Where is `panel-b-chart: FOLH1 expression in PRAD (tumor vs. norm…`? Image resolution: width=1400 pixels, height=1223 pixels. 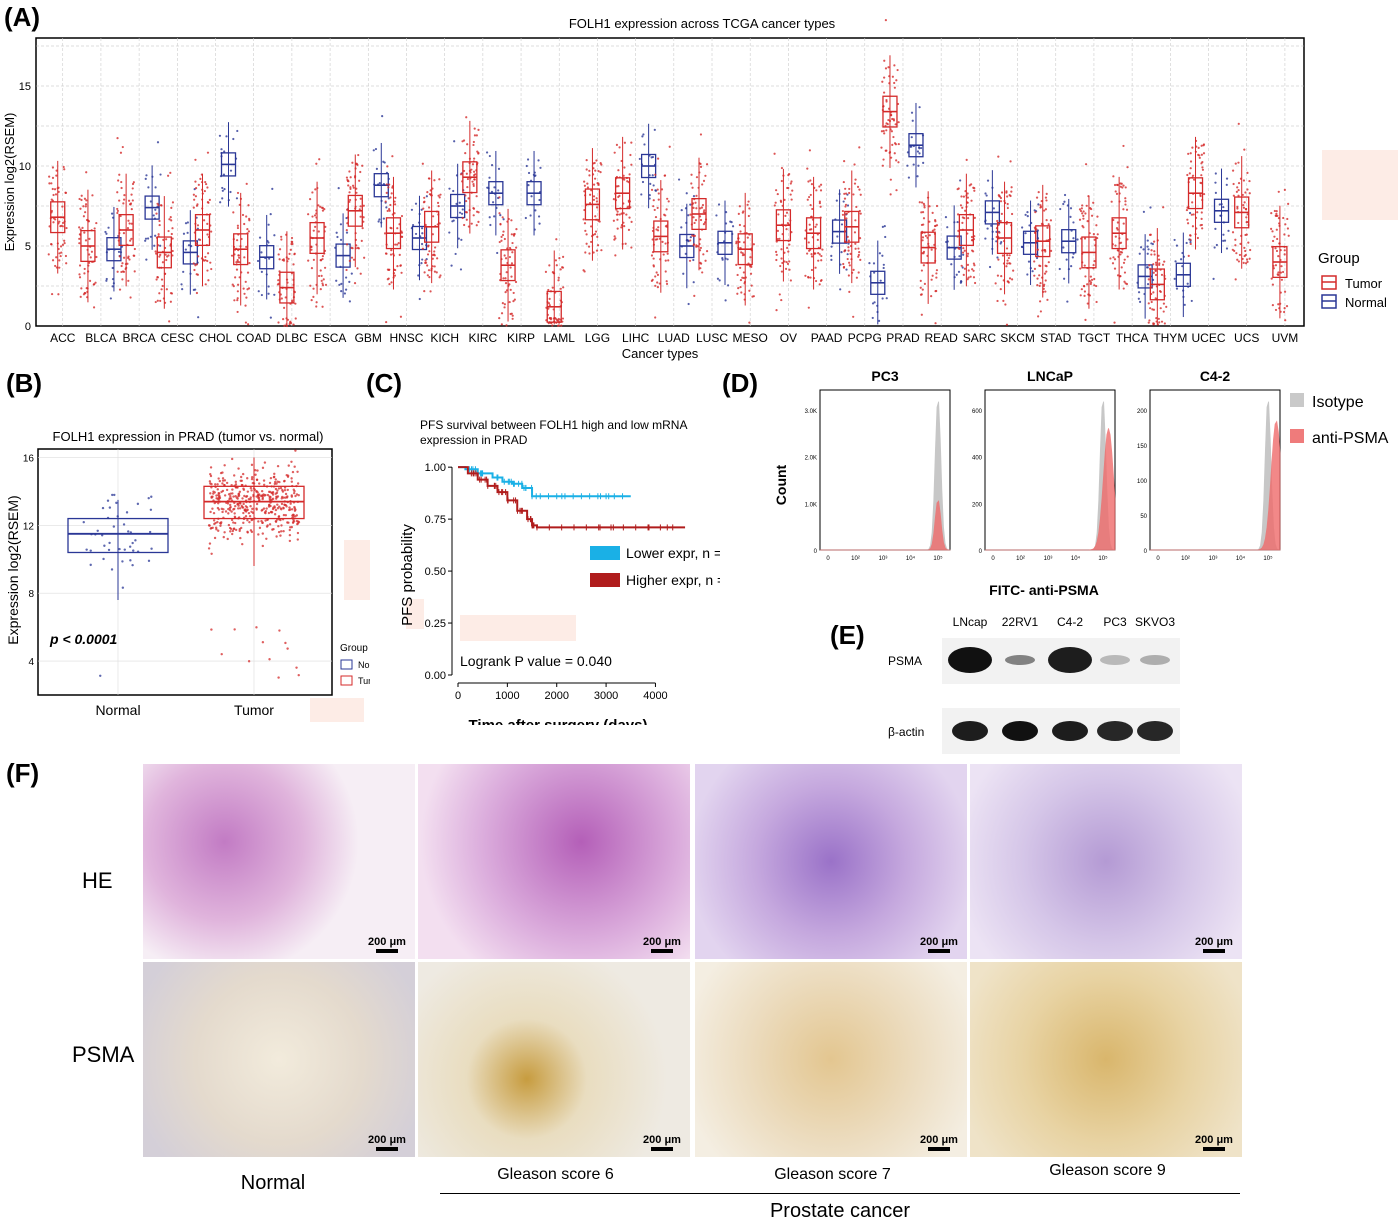
panel-b-chart: FOLH1 expression in PRAD (tumor vs. norm… is located at coordinates (187, 575).